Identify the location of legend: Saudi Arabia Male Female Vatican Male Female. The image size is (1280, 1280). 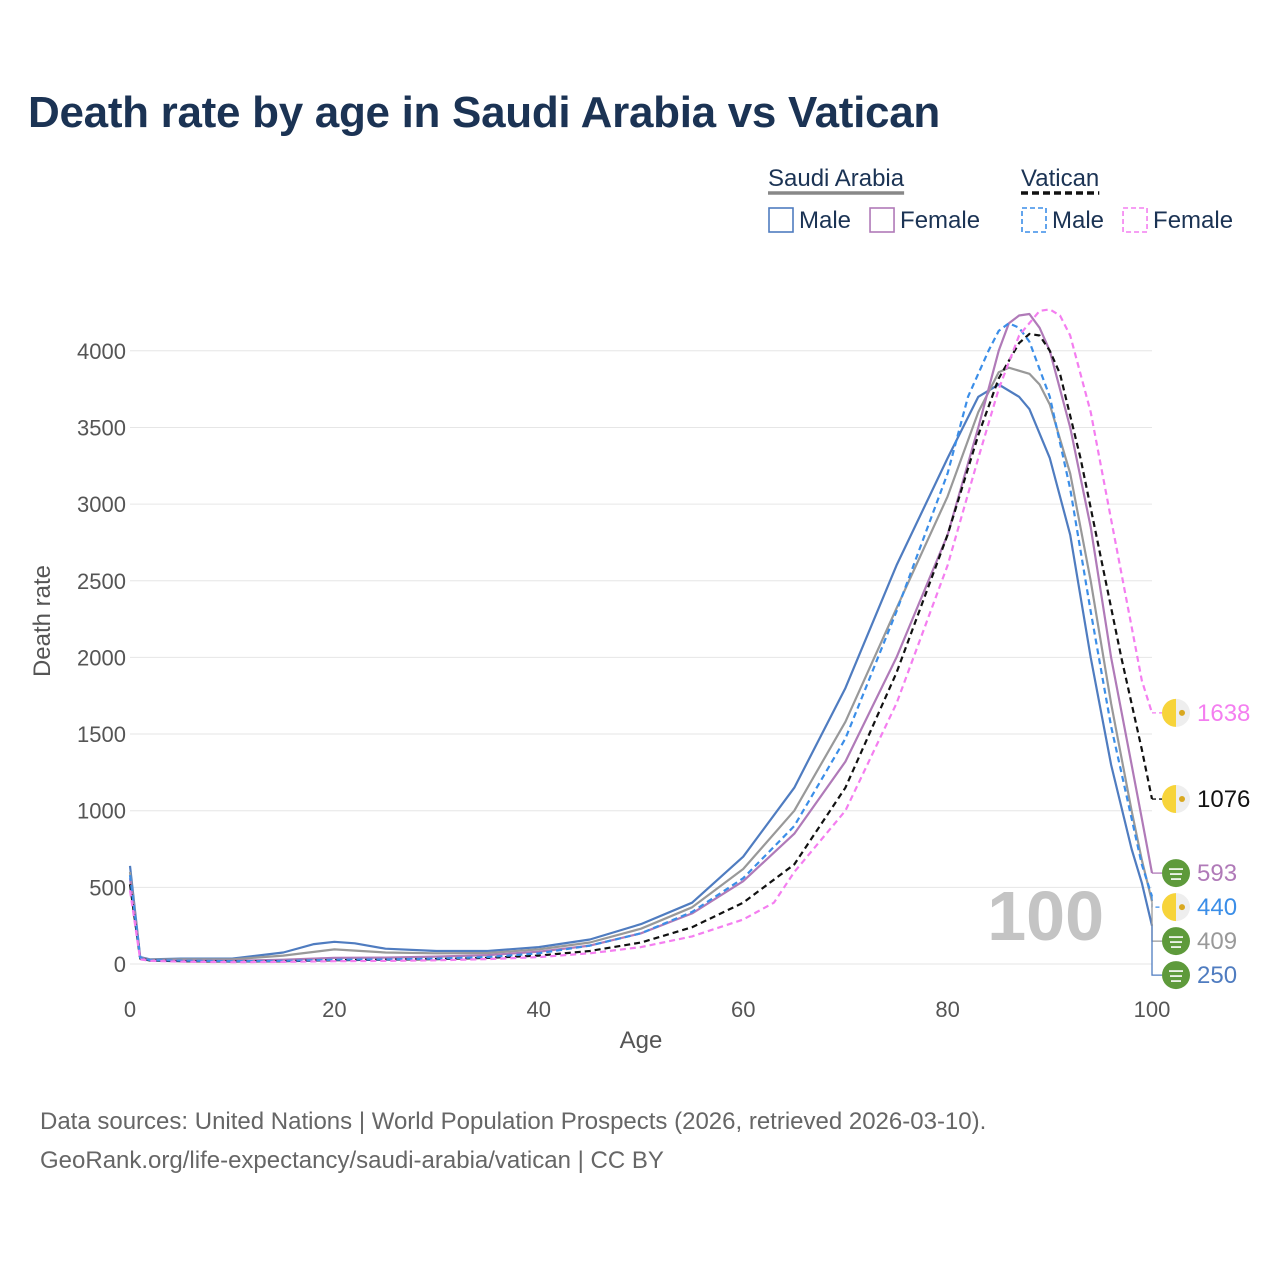
(1000, 199).